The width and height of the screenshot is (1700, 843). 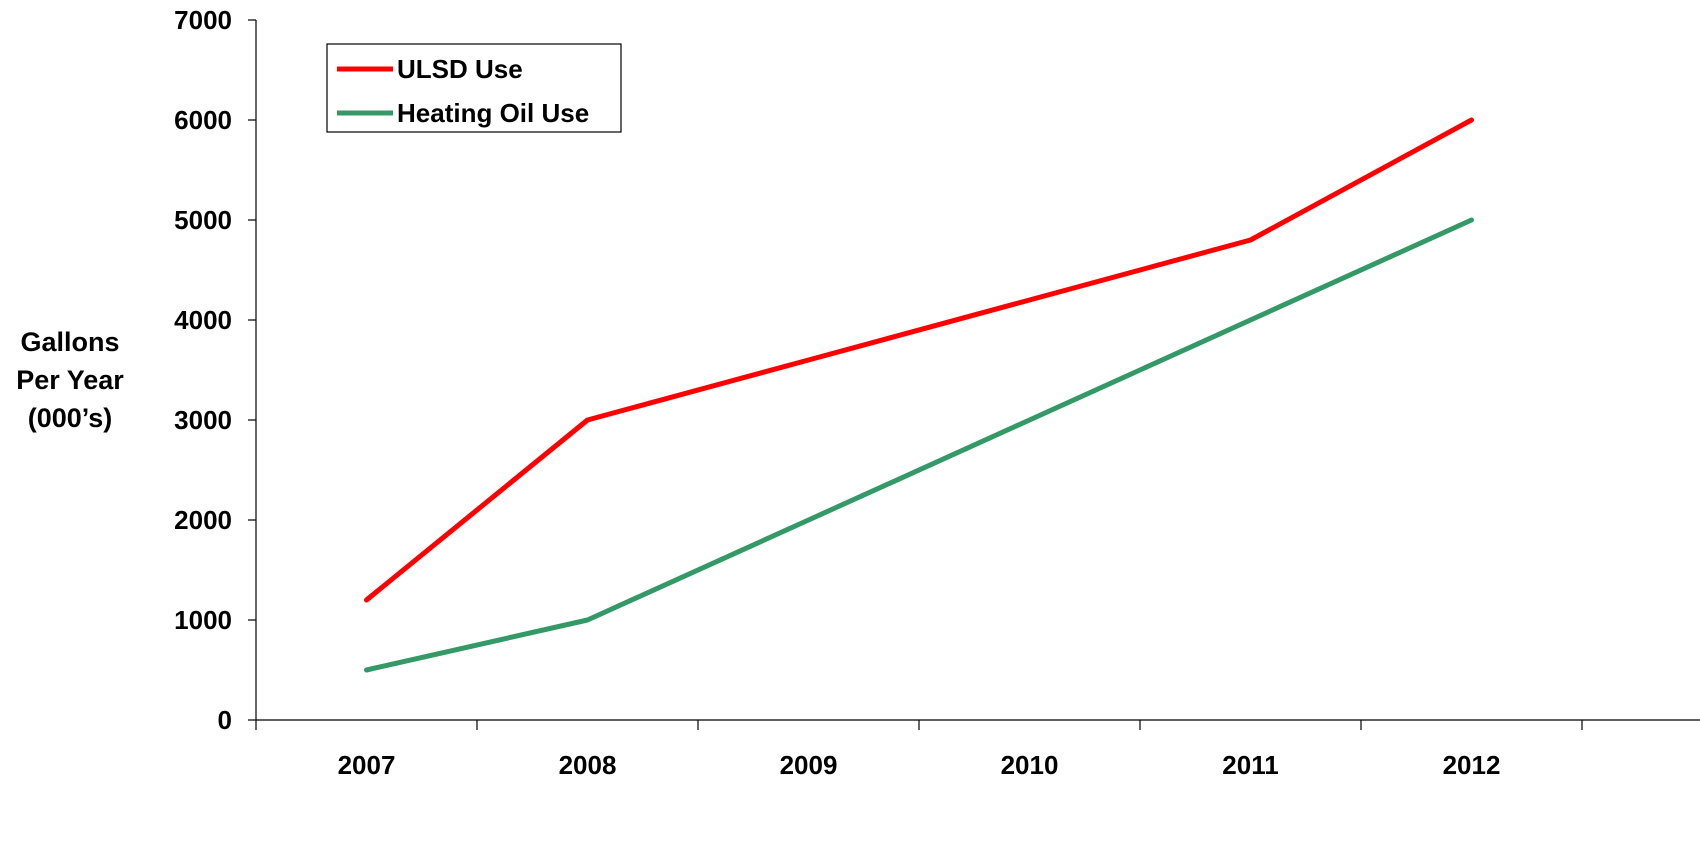 What do you see at coordinates (203, 20) in the screenshot?
I see `y-tick-label: 7000` at bounding box center [203, 20].